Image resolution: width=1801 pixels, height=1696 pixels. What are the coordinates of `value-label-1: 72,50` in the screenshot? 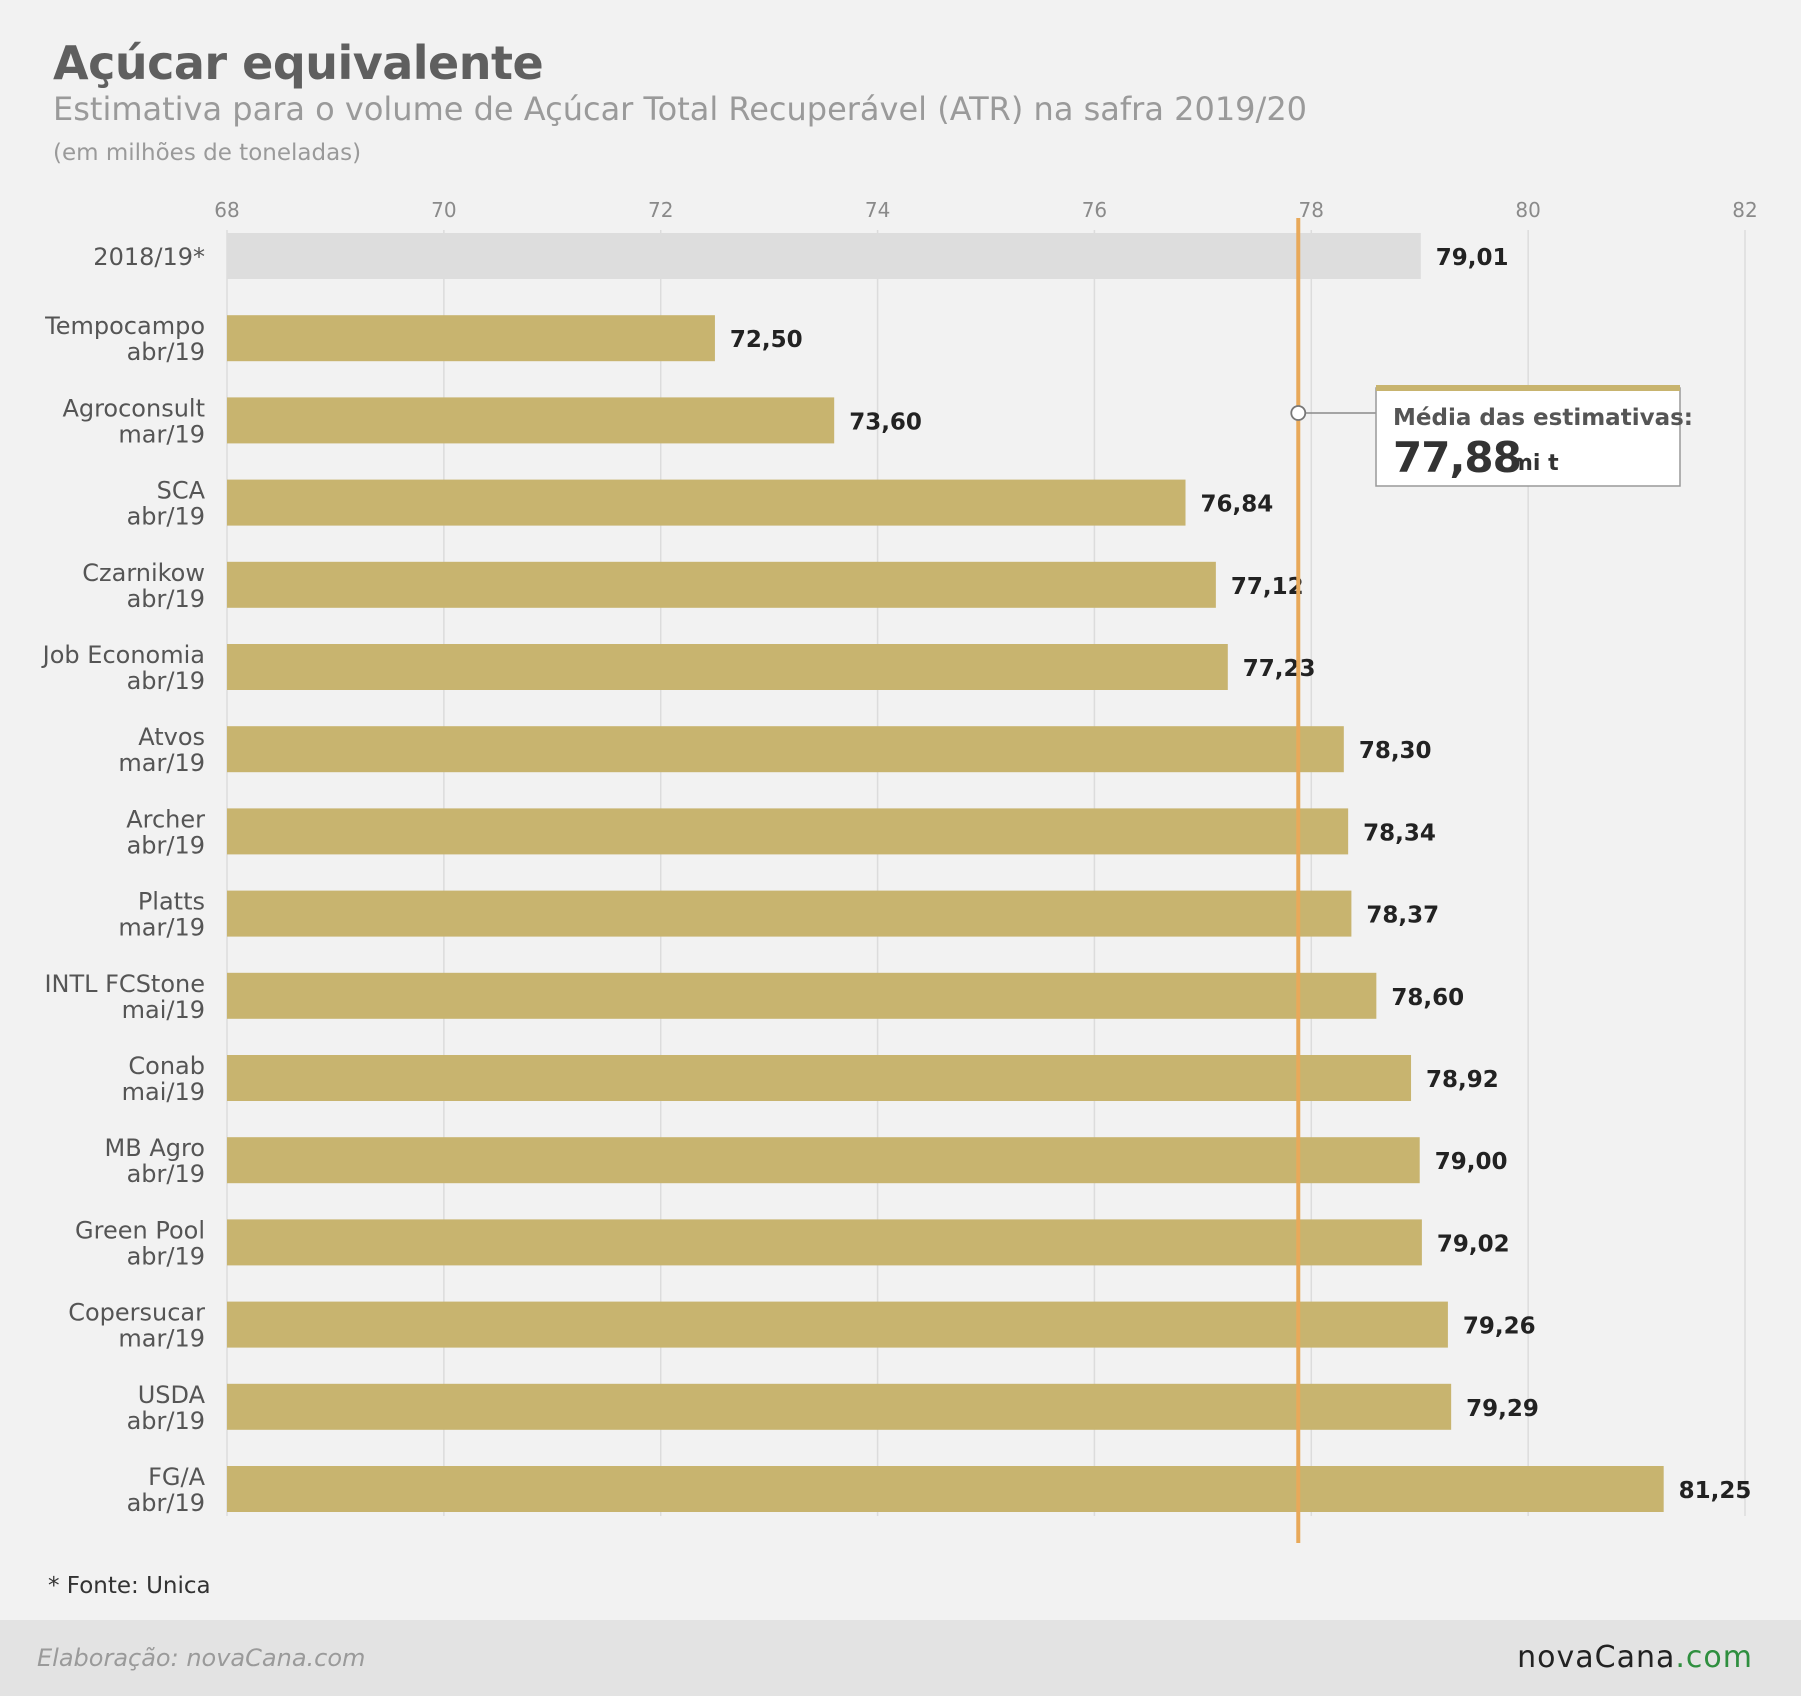 It's located at (766, 340).